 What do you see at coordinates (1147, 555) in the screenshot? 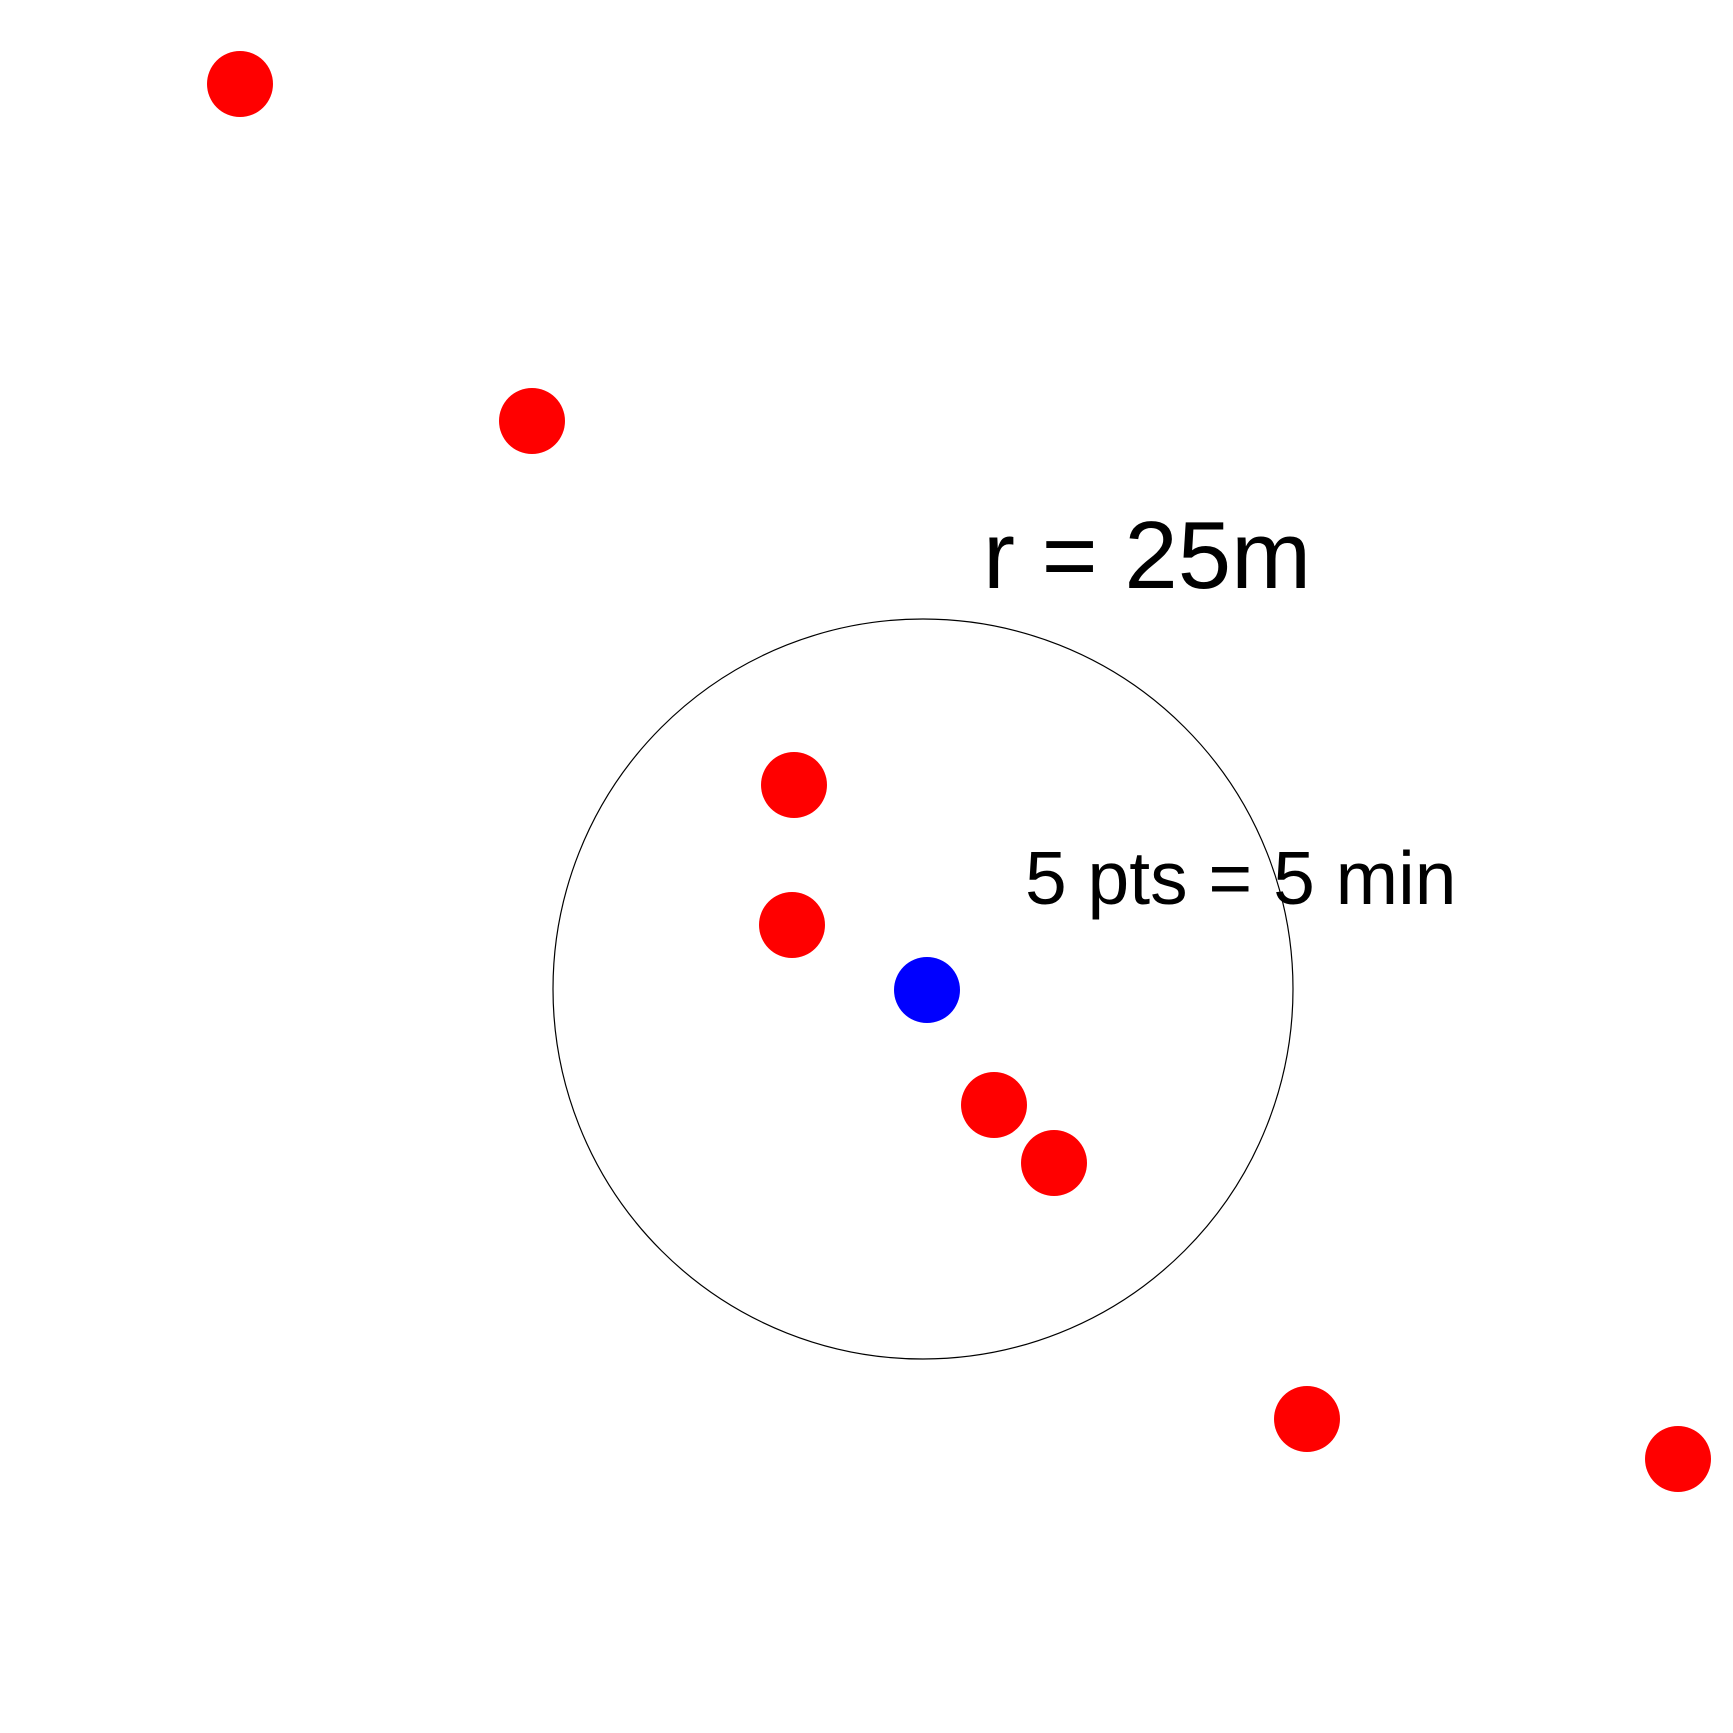
I see `radius-label: r = 25m` at bounding box center [1147, 555].